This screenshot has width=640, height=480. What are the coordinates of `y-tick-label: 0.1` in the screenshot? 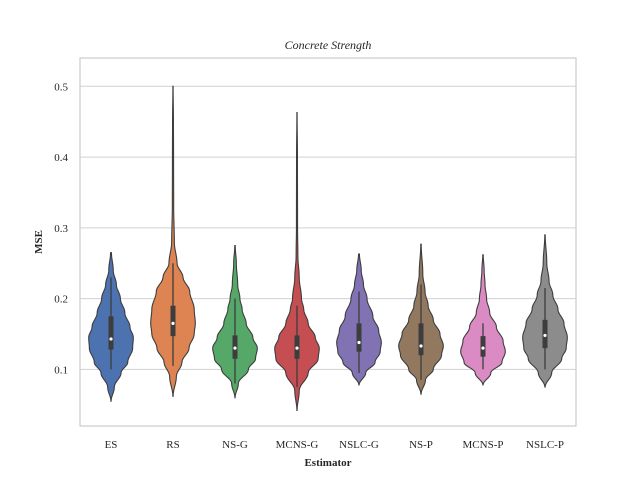 It's located at (61, 370).